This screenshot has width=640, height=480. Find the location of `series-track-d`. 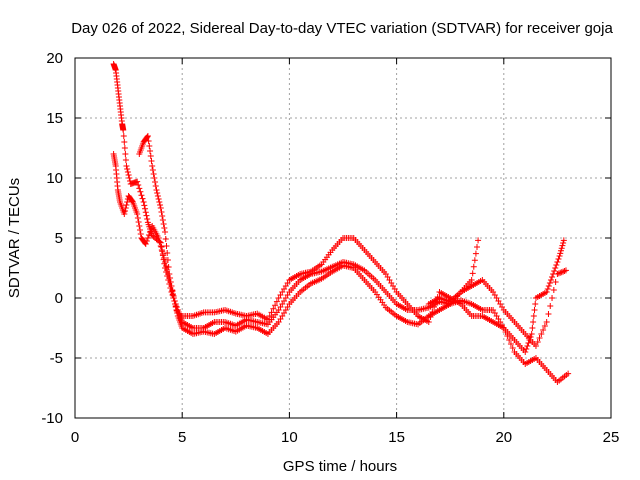

series-track-d is located at coordinates (497, 308).